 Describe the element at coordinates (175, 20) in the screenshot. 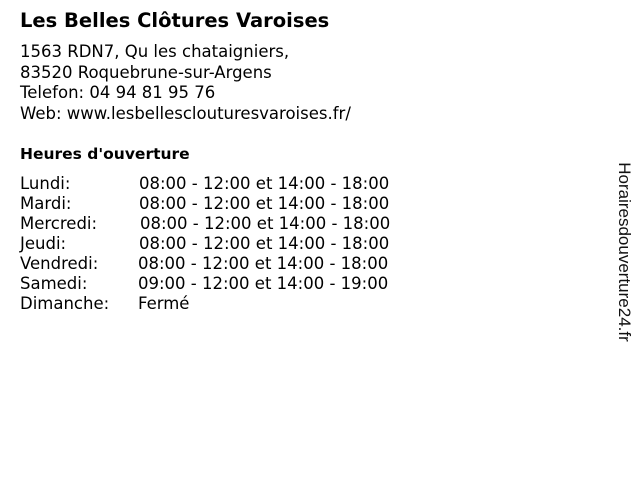

I see `business-name: Les Belles Clôtures Varoises` at that location.